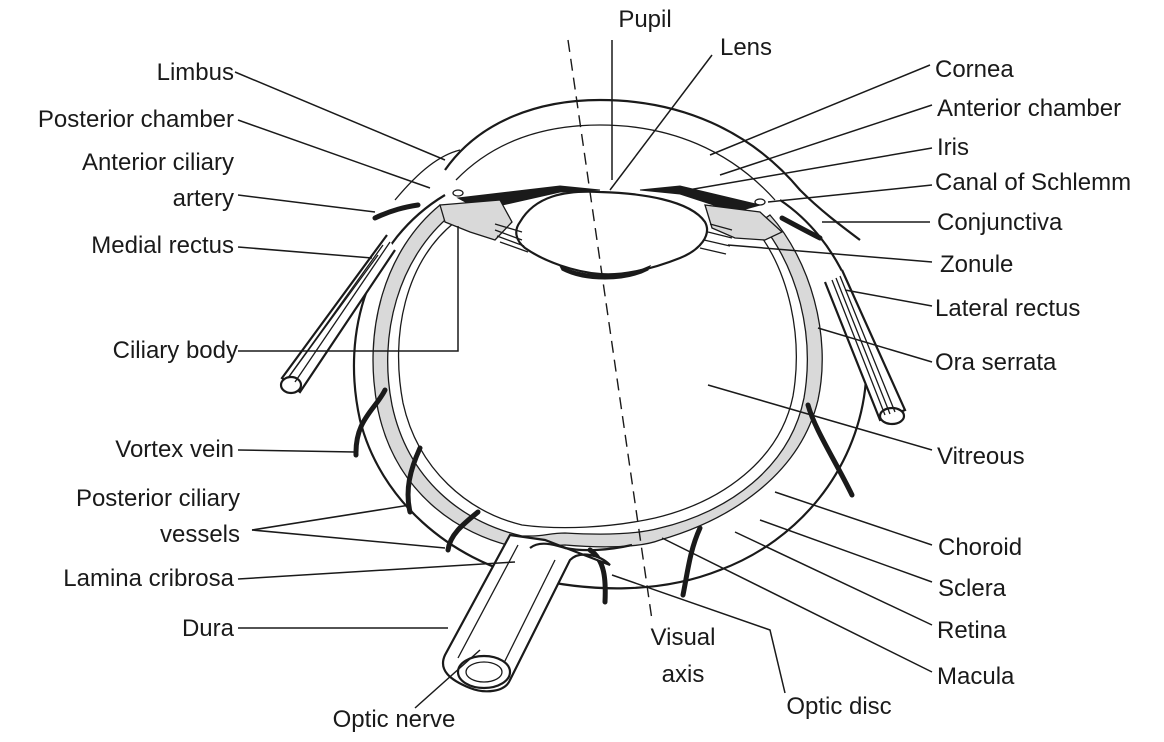  Describe the element at coordinates (683, 637) in the screenshot. I see `label-visual-axis-1: Visual` at that location.